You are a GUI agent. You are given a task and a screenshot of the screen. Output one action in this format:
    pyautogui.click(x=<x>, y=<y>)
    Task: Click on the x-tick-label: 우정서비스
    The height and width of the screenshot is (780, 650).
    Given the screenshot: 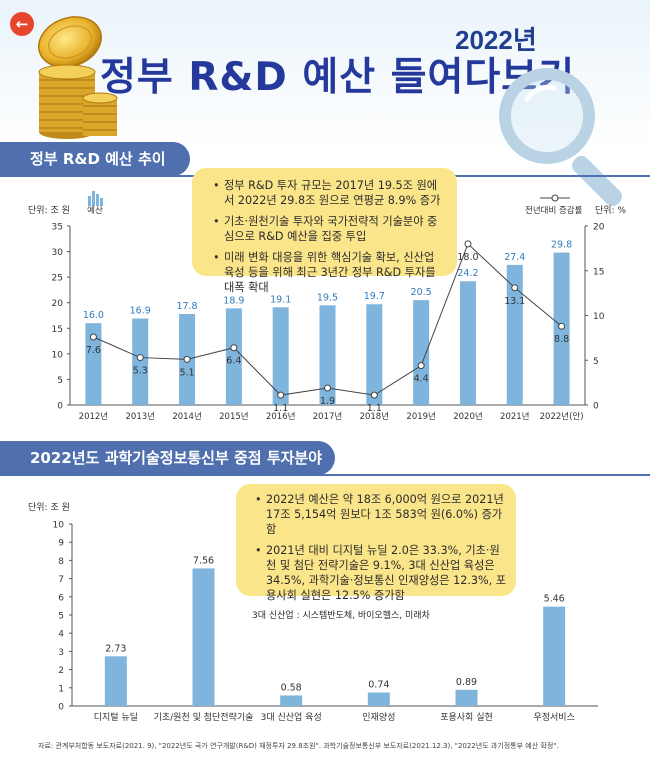 What is the action you would take?
    pyautogui.click(x=553, y=717)
    